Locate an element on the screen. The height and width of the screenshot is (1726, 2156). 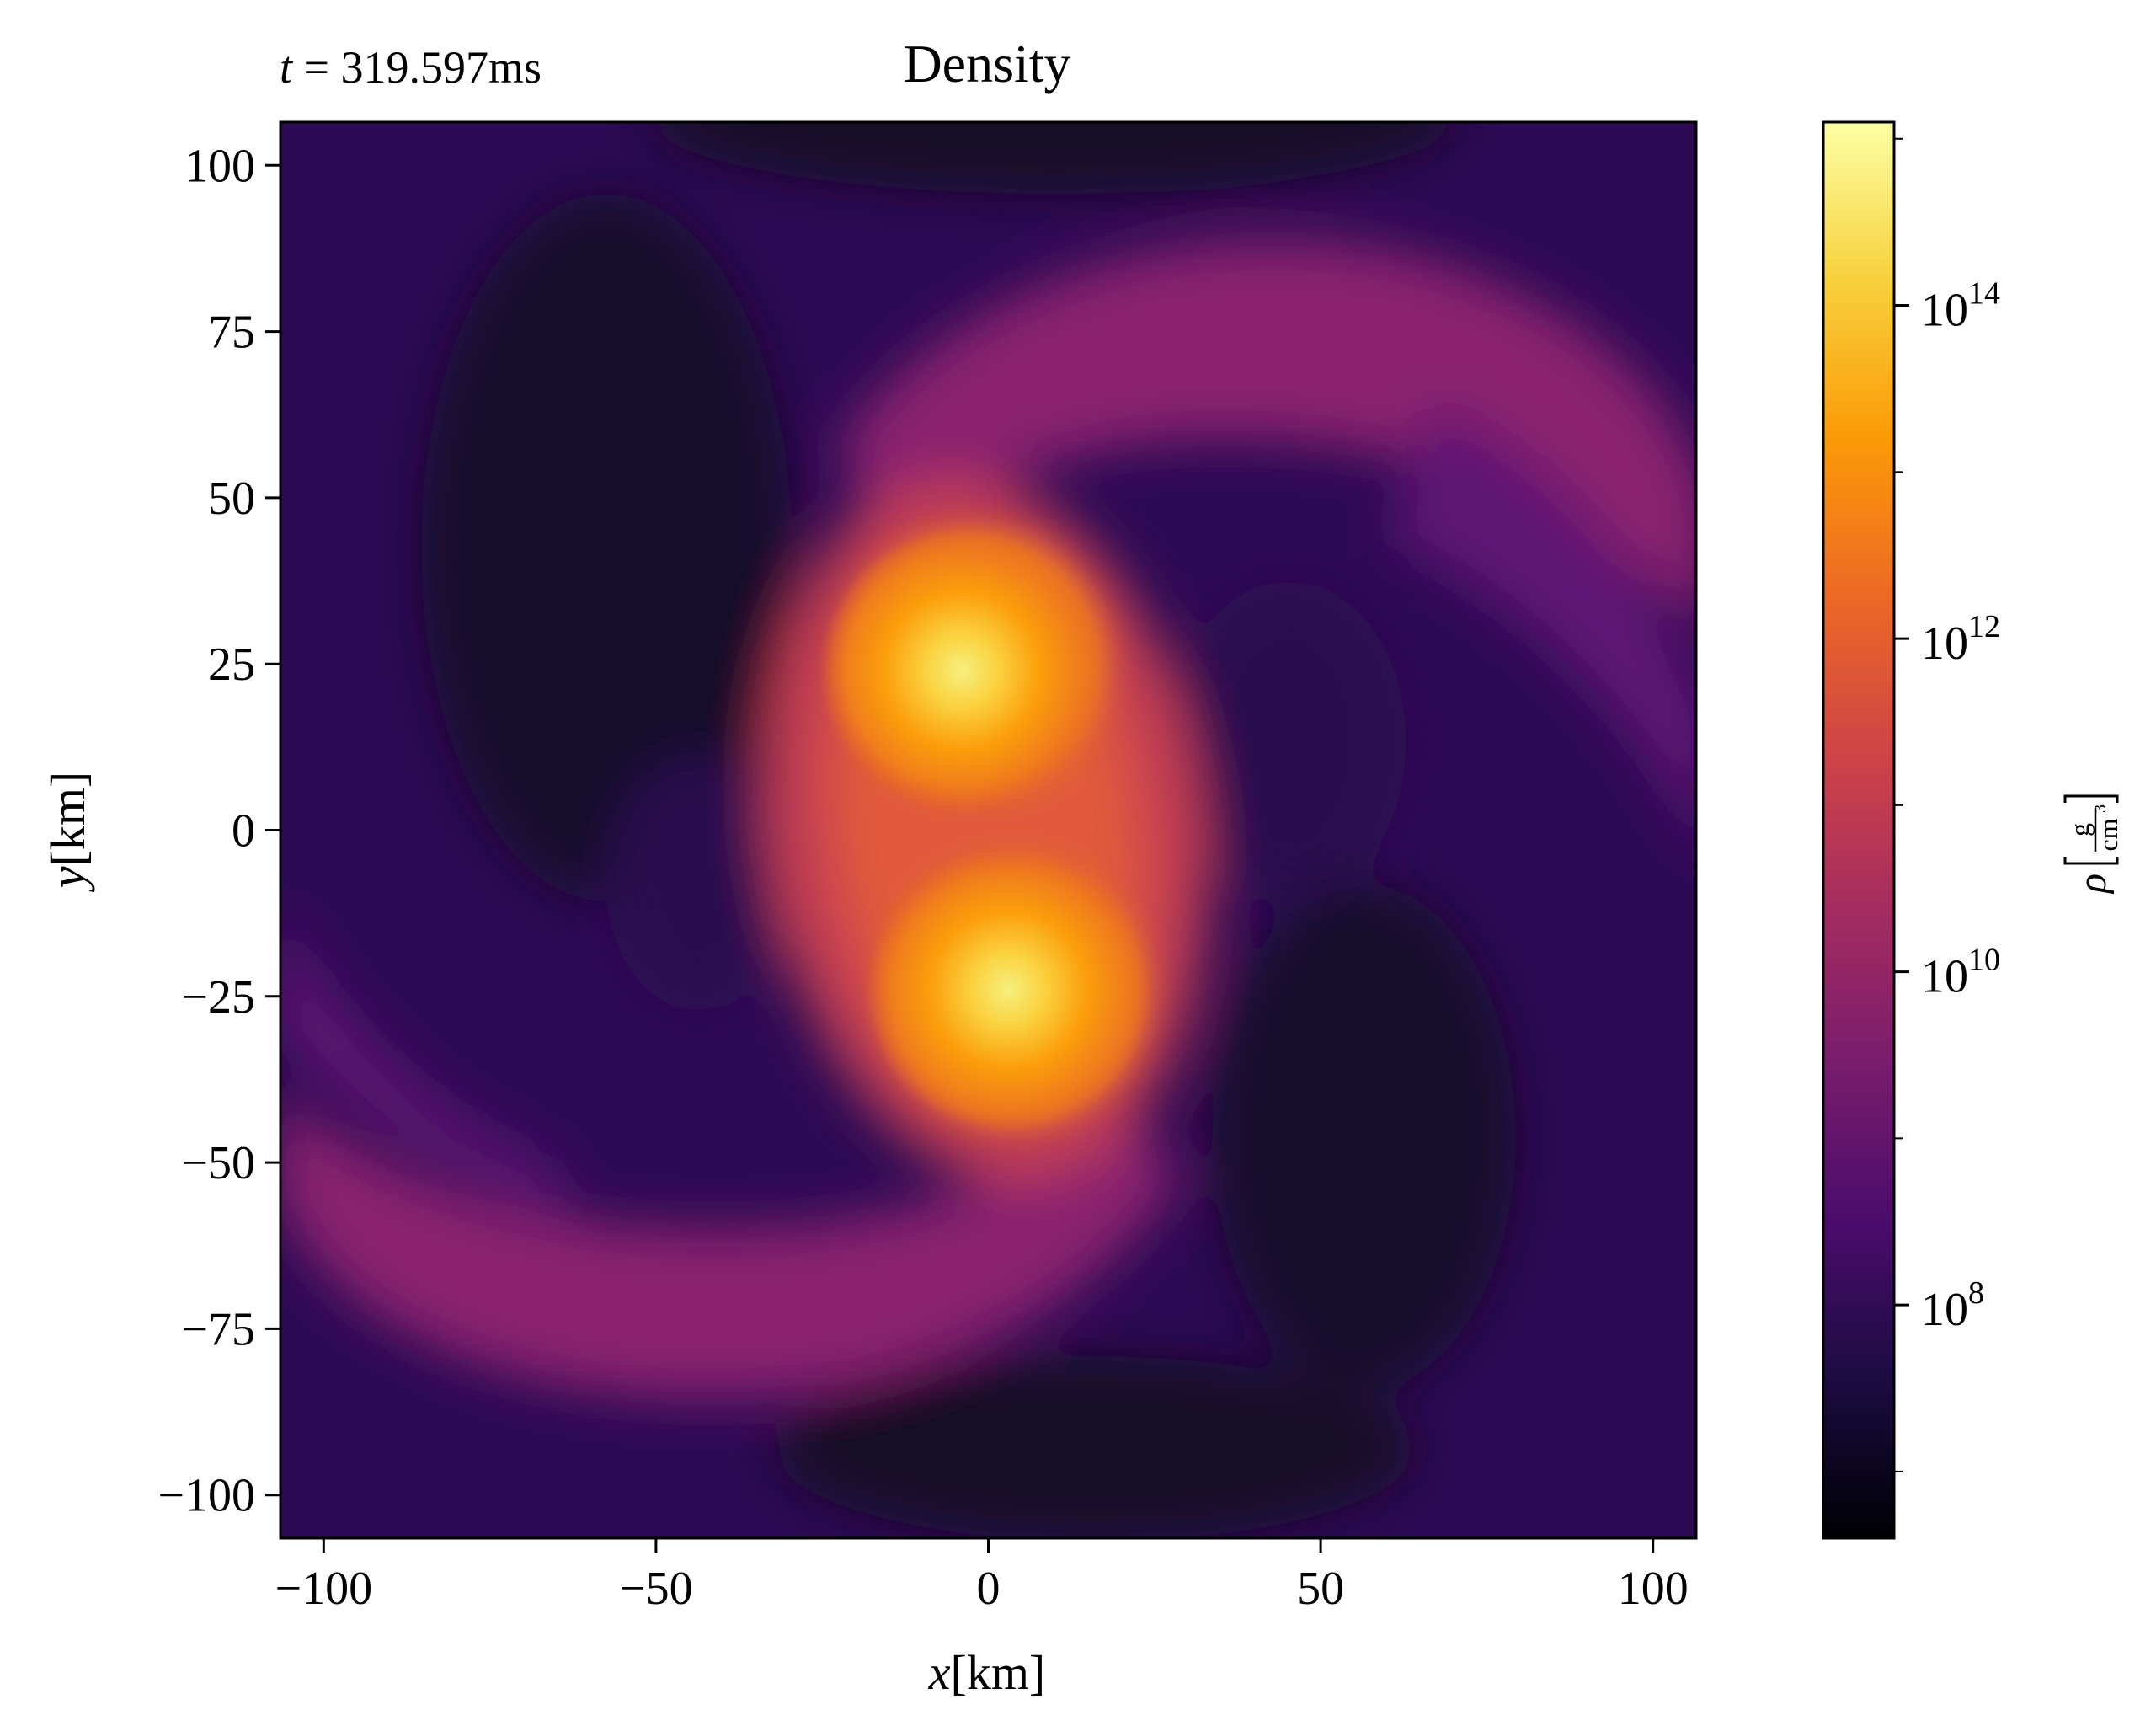
colorbar-label-den-exp: 3 is located at coordinates (2100, 809).